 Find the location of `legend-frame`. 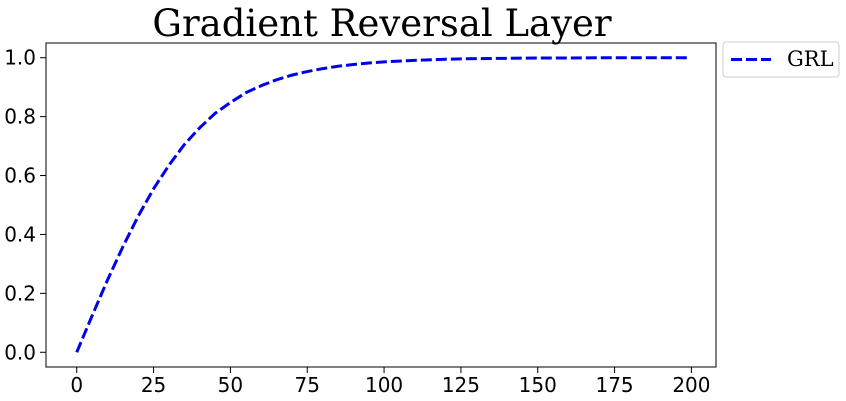

legend-frame is located at coordinates (781, 59).